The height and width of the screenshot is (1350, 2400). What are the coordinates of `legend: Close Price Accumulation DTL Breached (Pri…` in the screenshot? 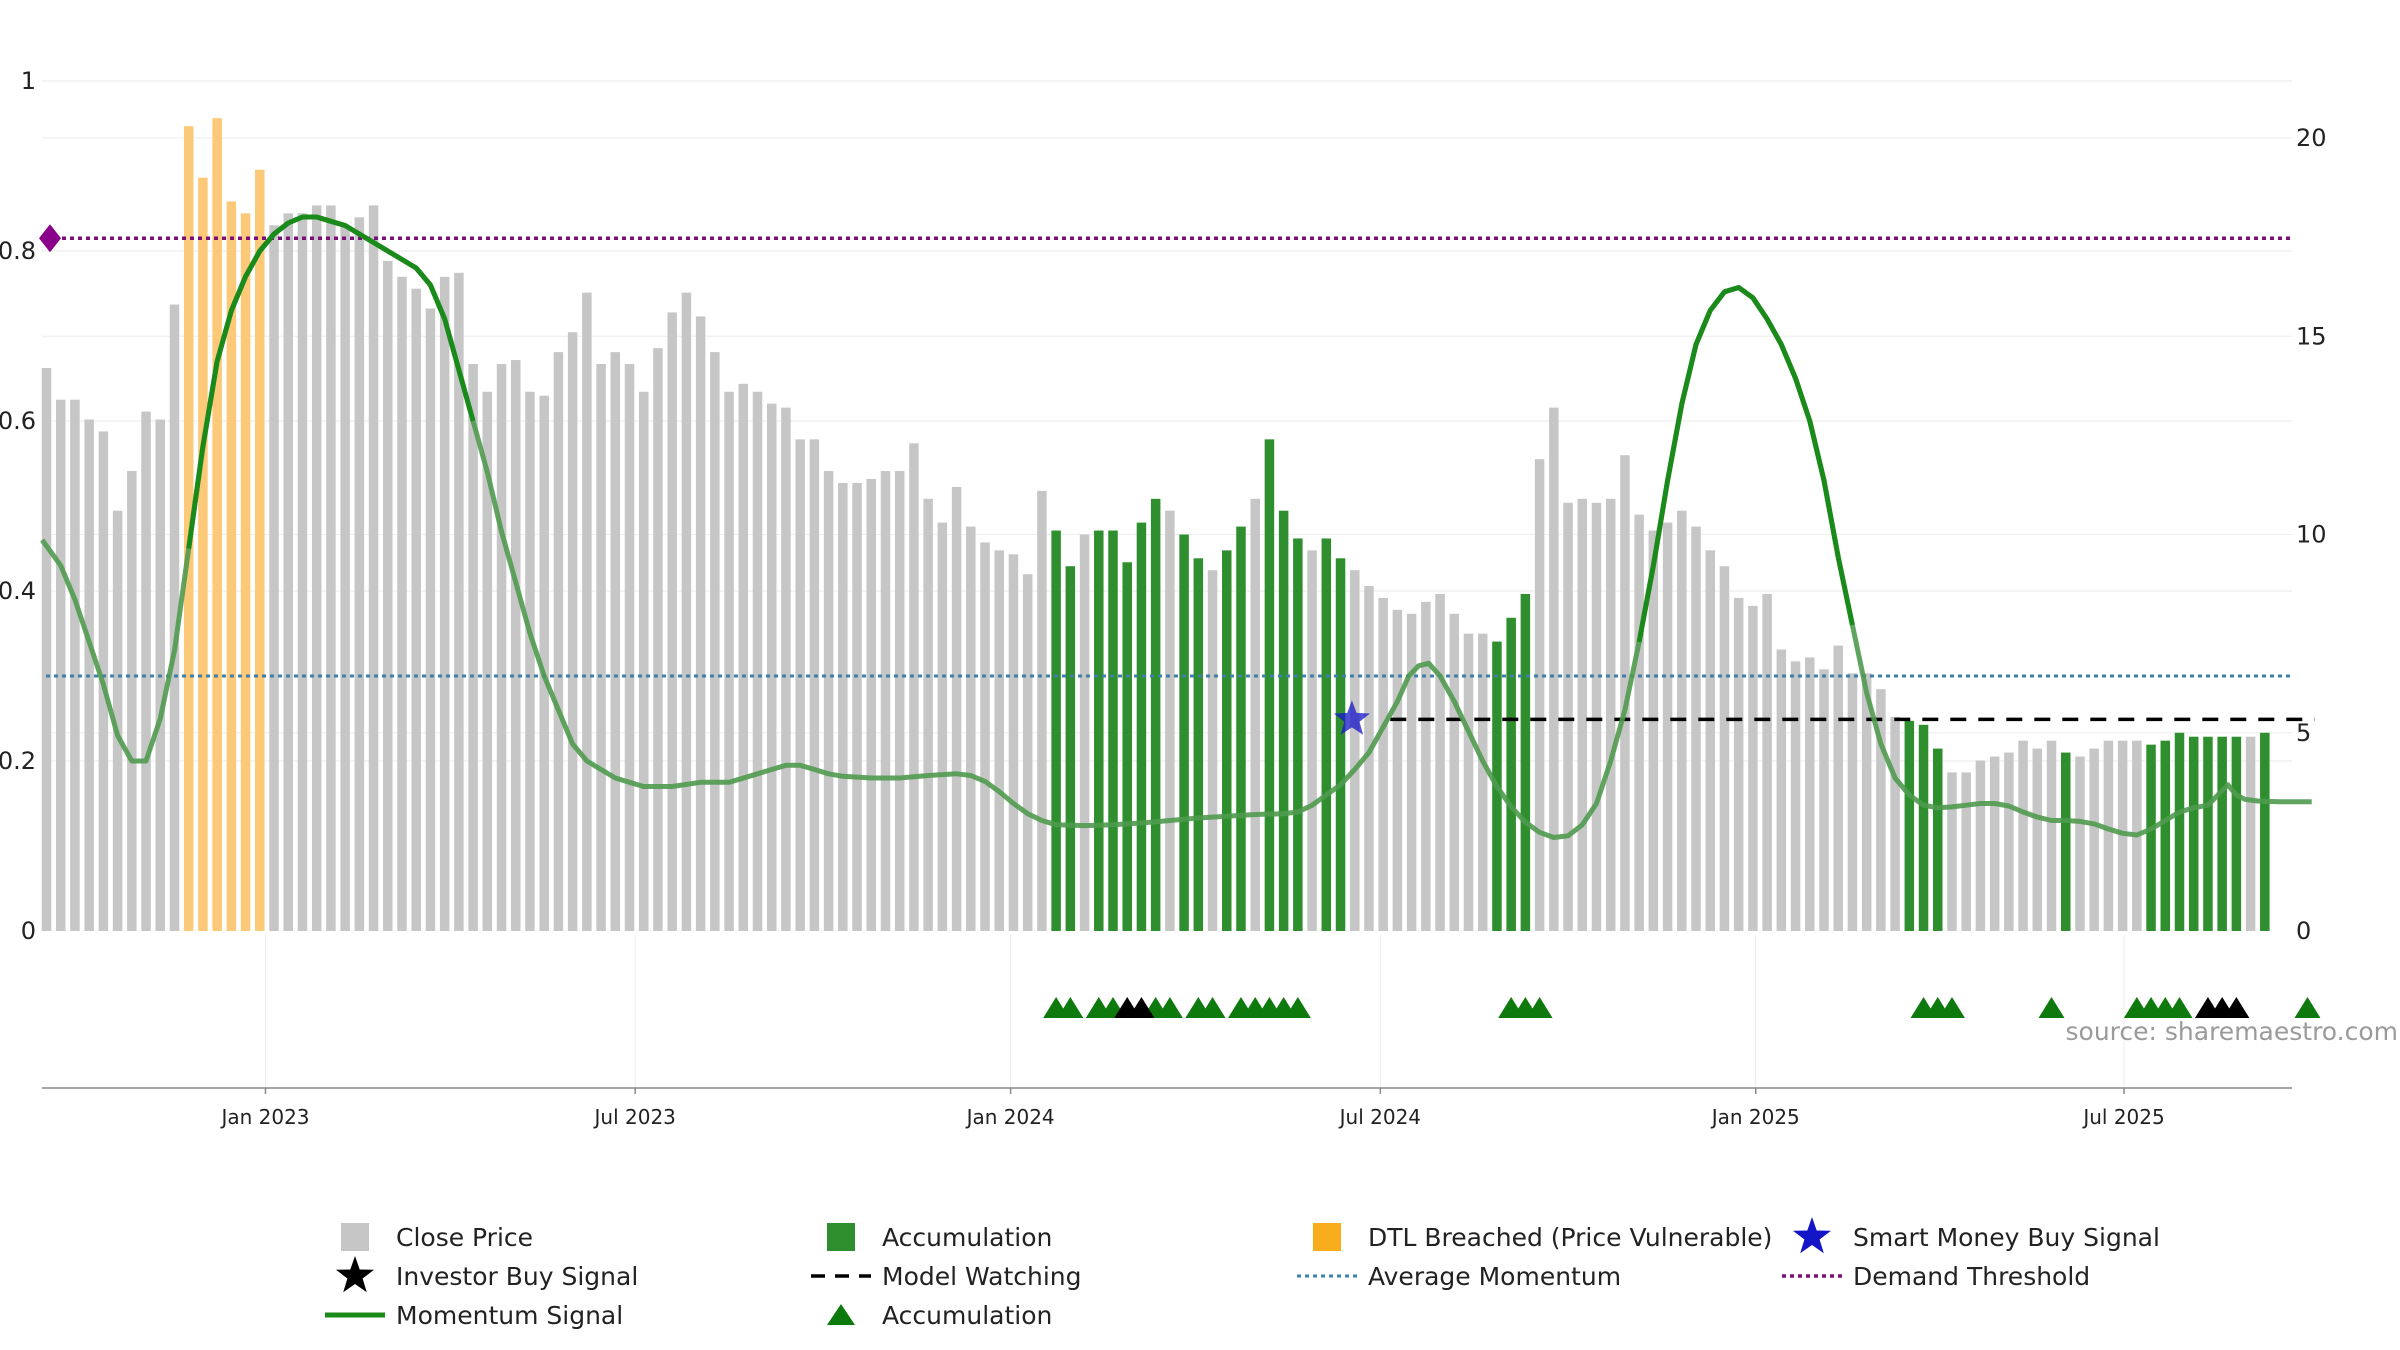 It's located at (1242, 1273).